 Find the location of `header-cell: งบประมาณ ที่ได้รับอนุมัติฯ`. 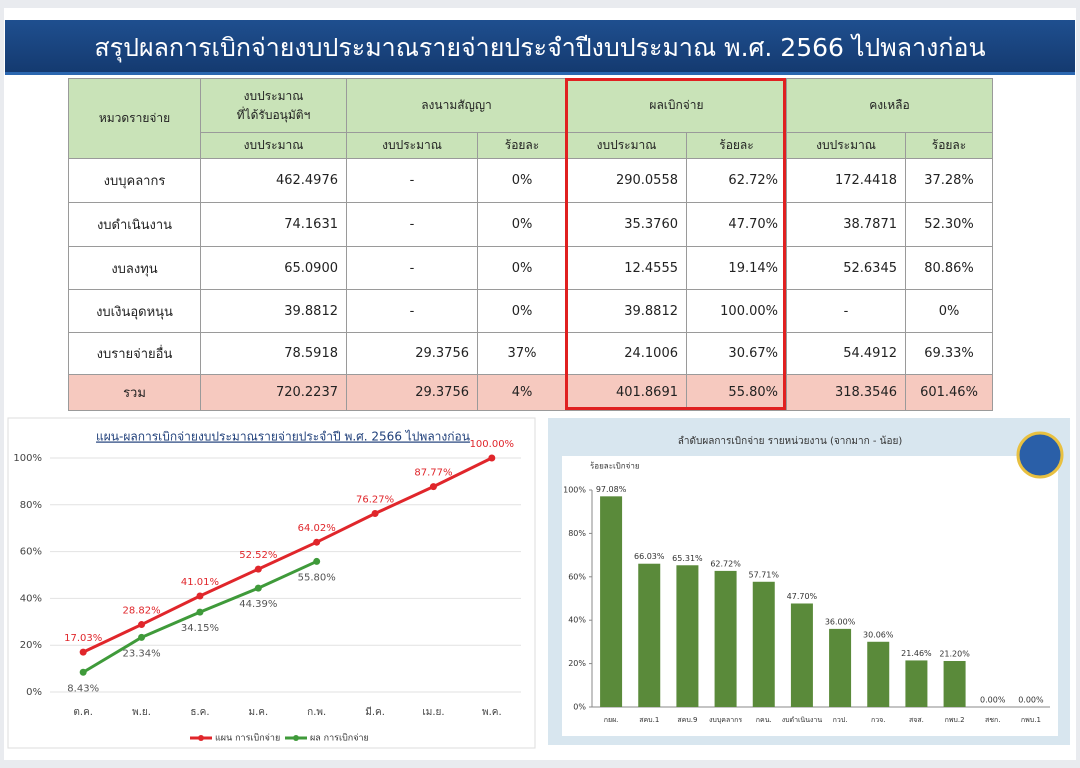

header-cell: งบประมาณ ที่ได้รับอนุมัติฯ is located at coordinates (273, 105).